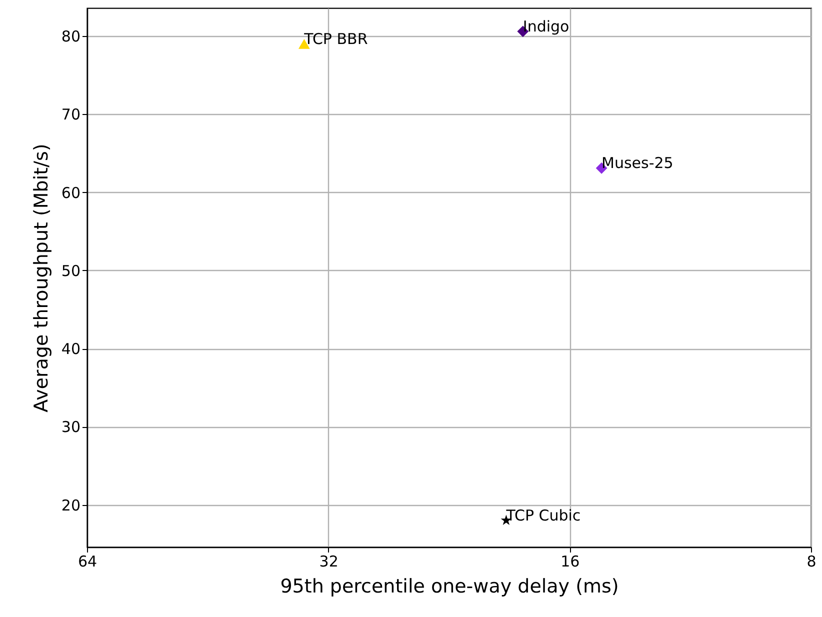 This screenshot has height=617, width=822. What do you see at coordinates (70, 115) in the screenshot?
I see `y-tick-label: 70` at bounding box center [70, 115].